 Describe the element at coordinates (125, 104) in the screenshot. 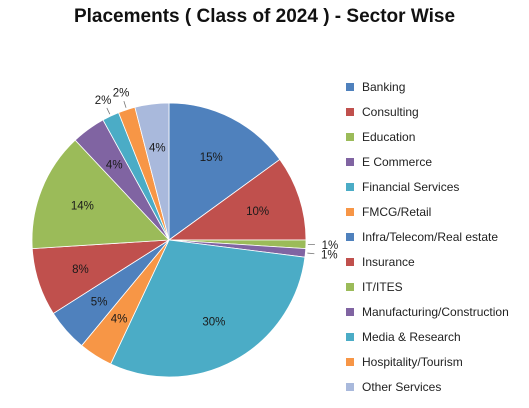

I see `pie-leader-line-hospitality-tourism` at that location.